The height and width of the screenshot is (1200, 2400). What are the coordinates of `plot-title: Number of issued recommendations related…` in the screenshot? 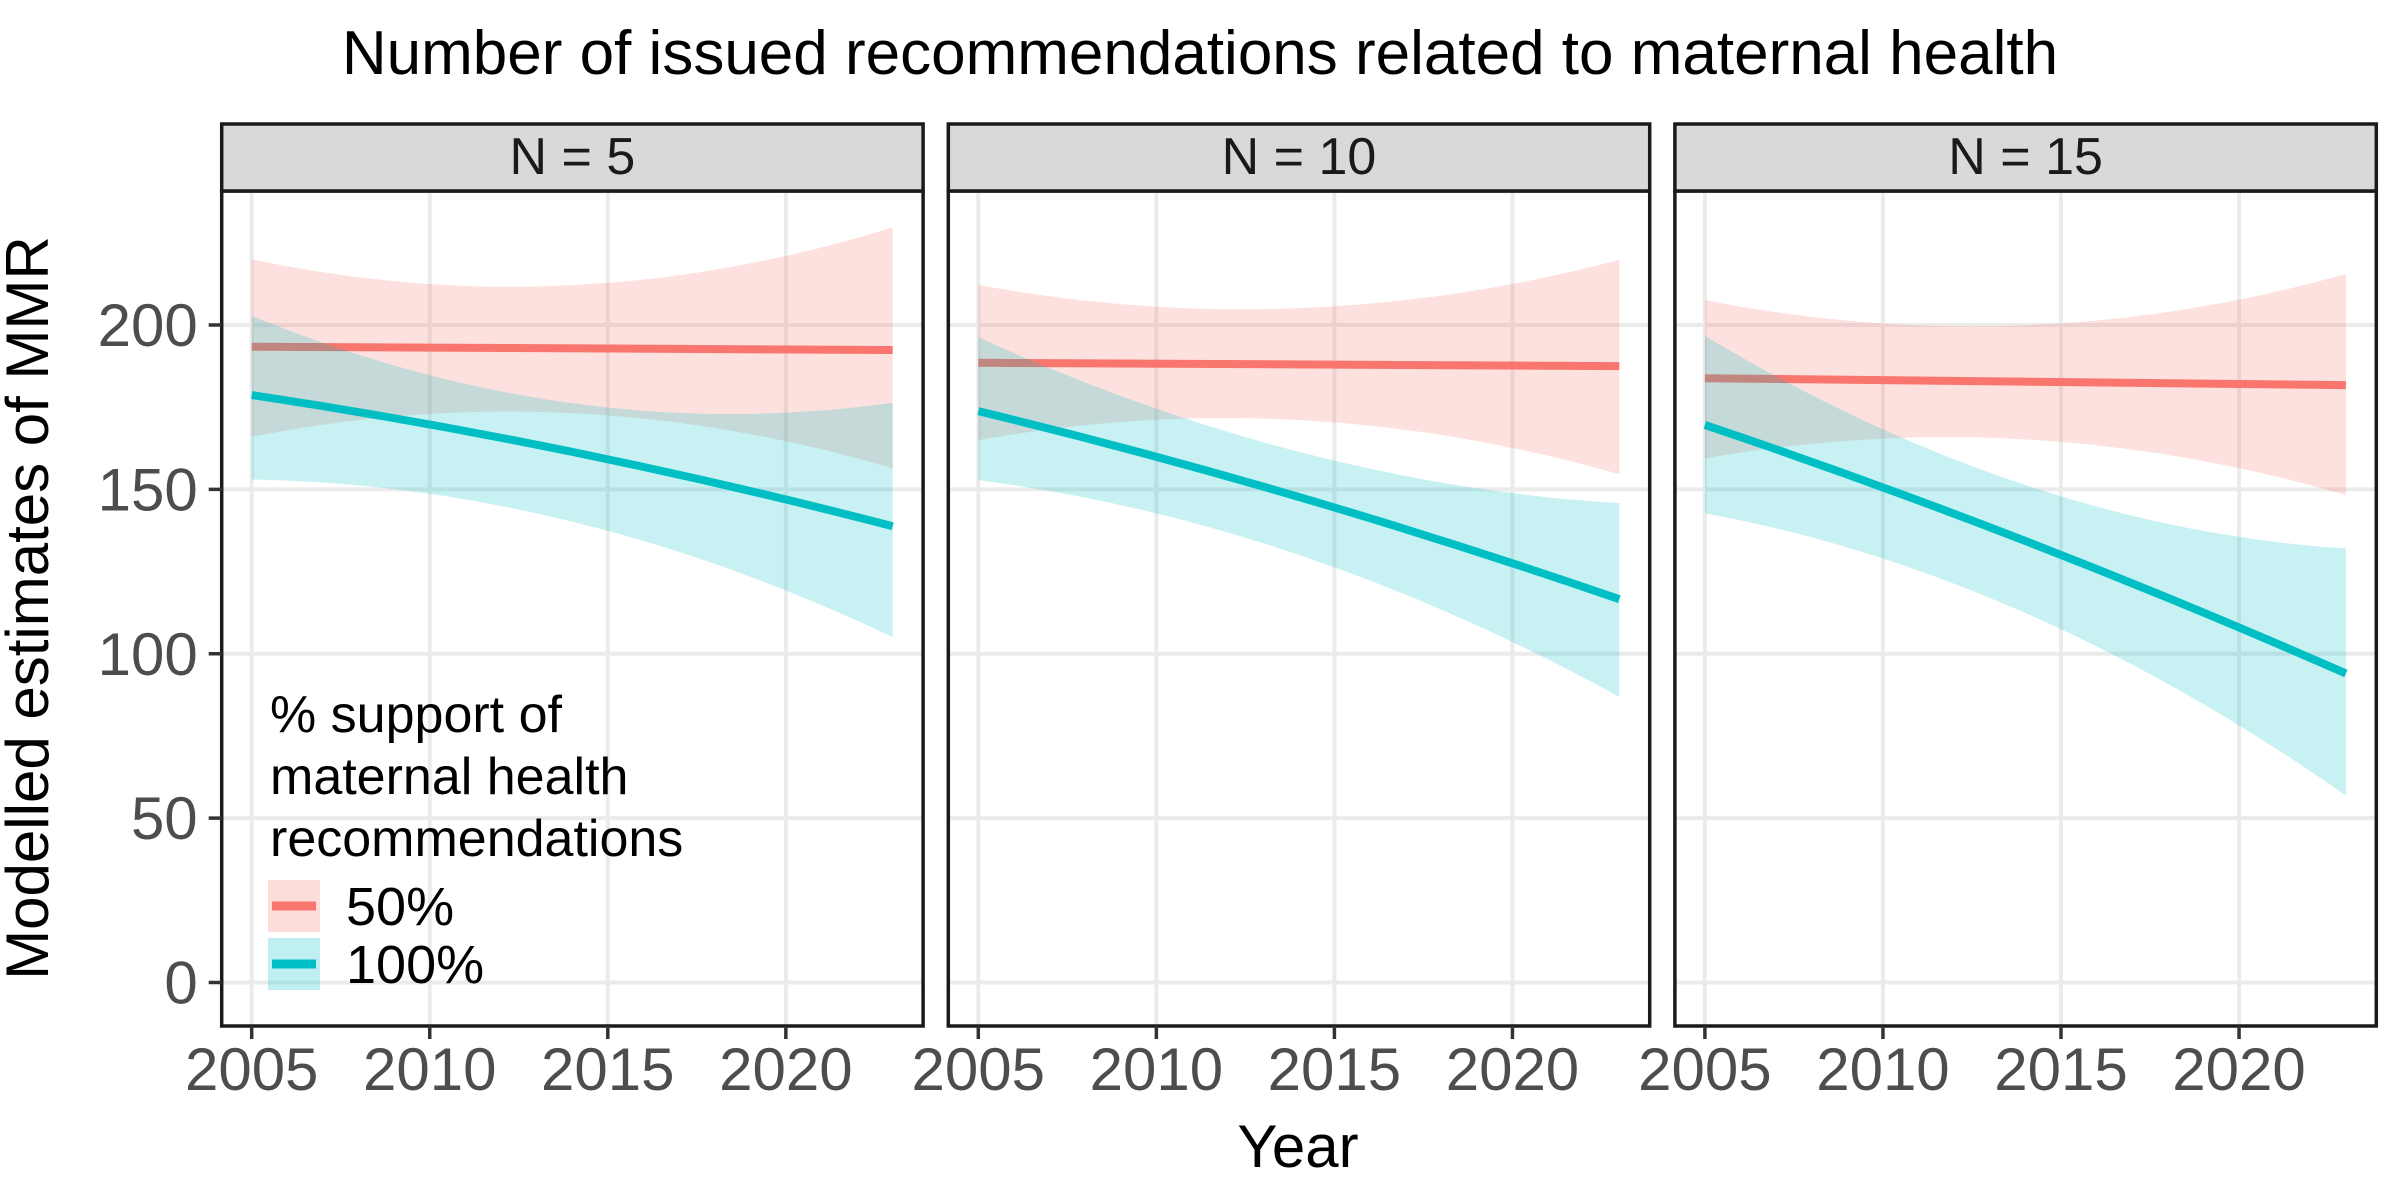 It's located at (1200, 53).